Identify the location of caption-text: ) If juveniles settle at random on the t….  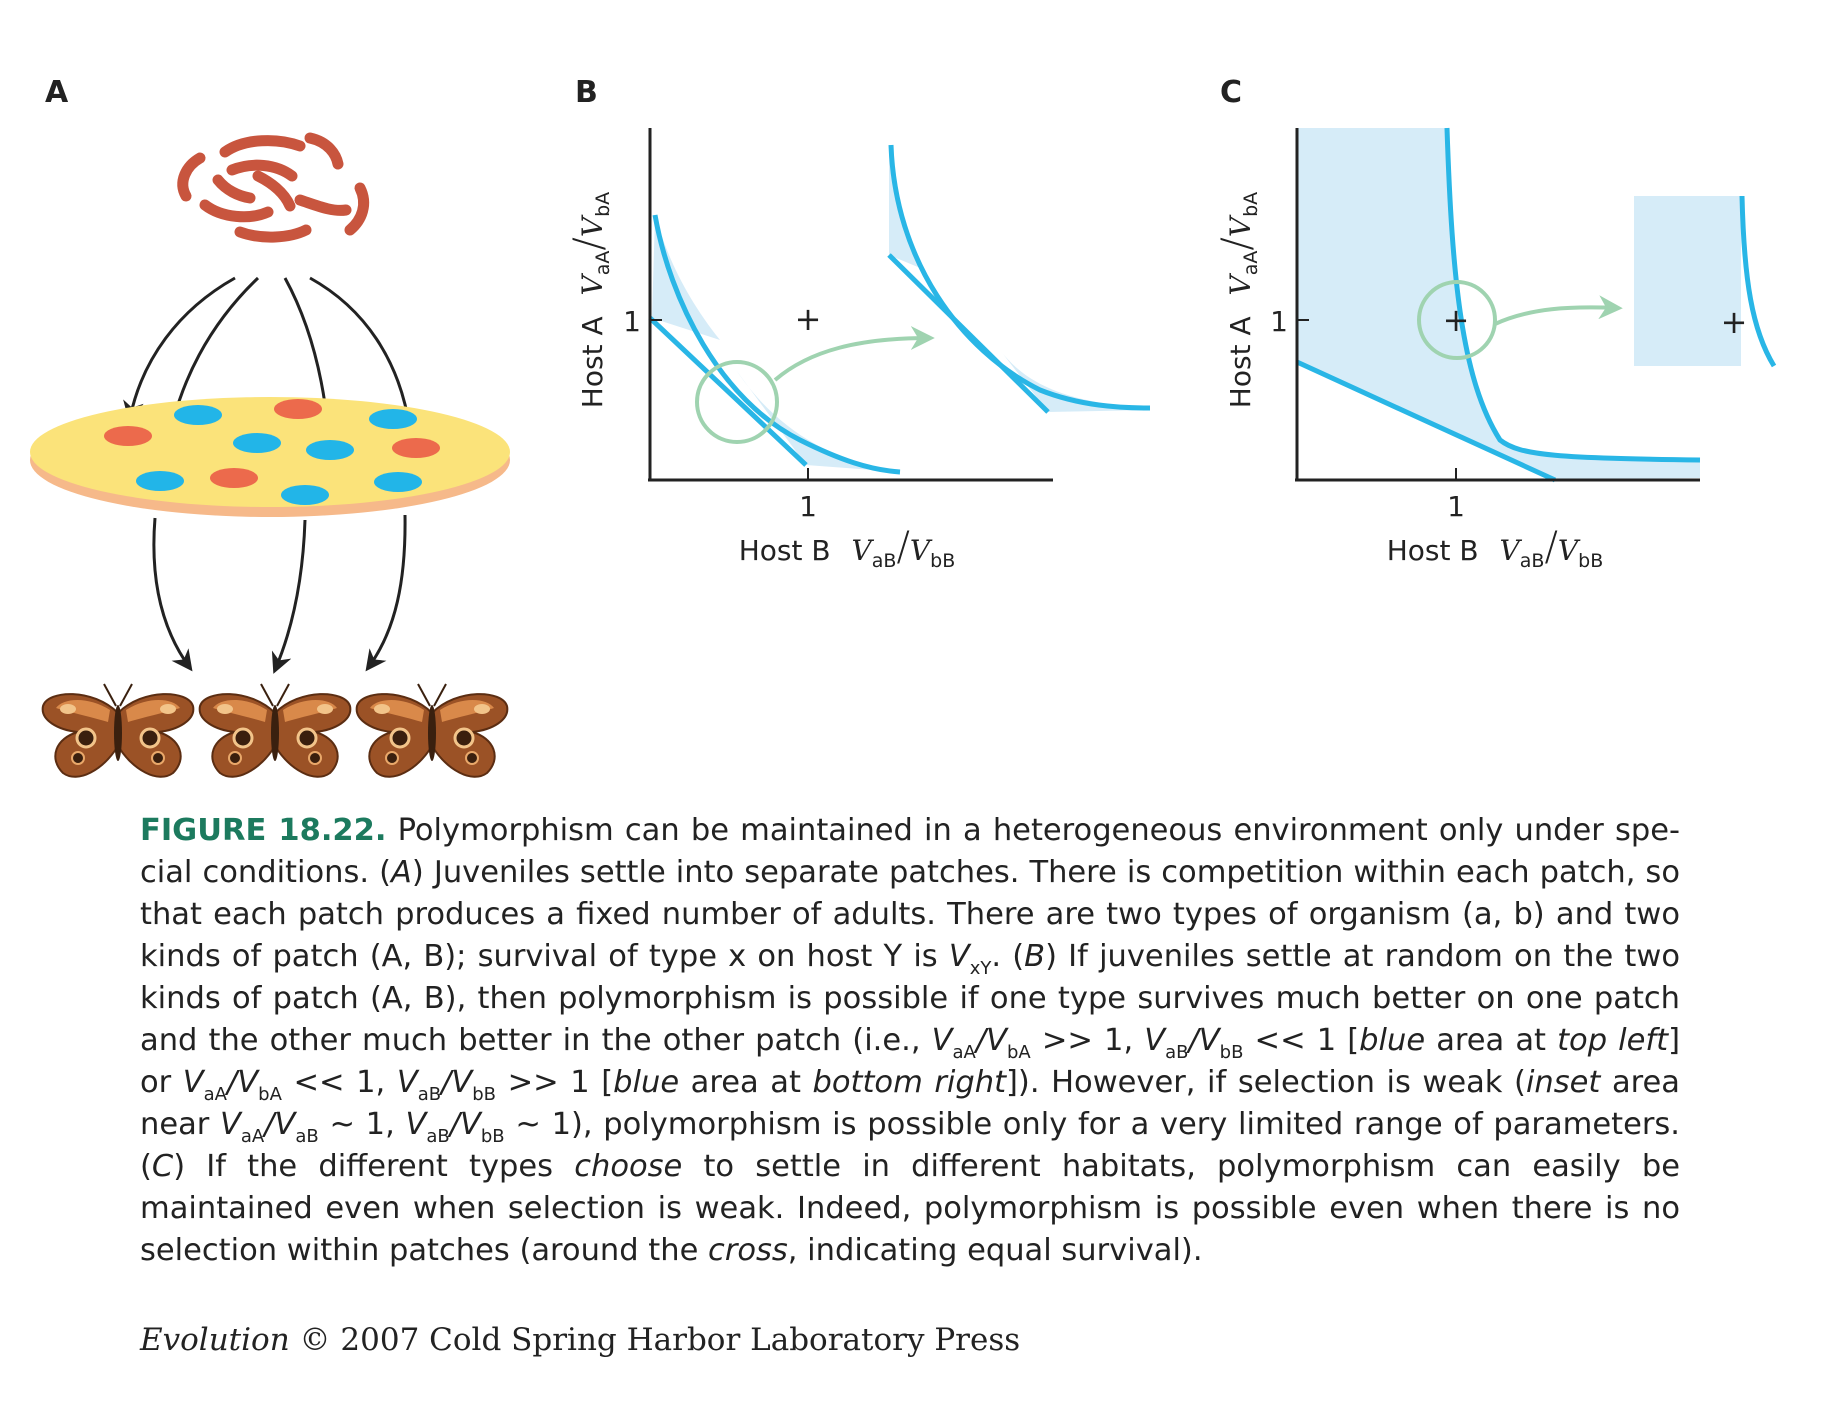
(910, 998).